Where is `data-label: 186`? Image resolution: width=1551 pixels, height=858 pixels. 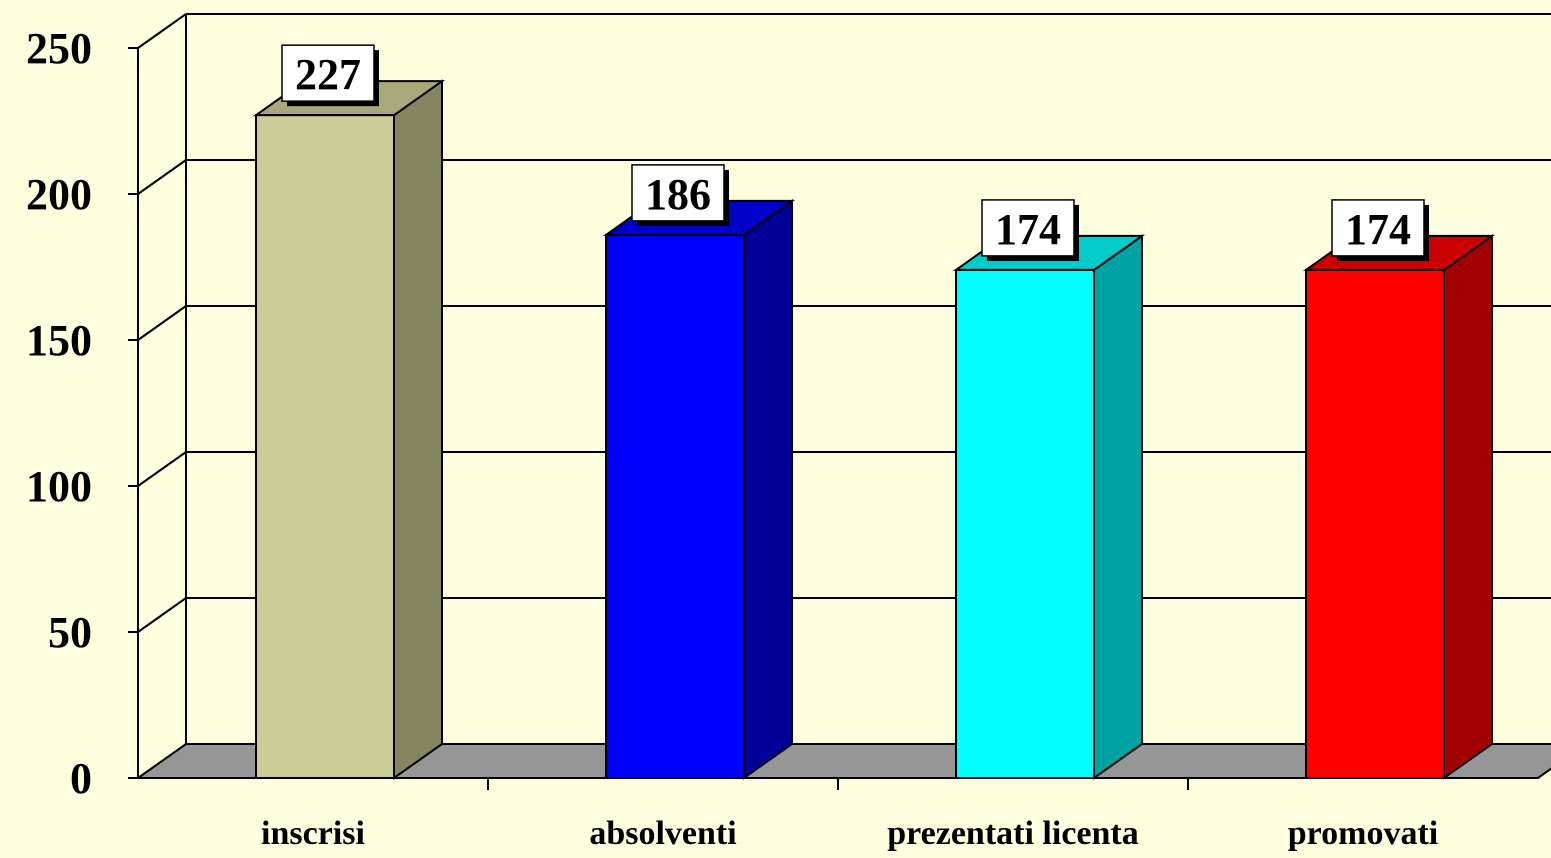 data-label: 186 is located at coordinates (678, 194).